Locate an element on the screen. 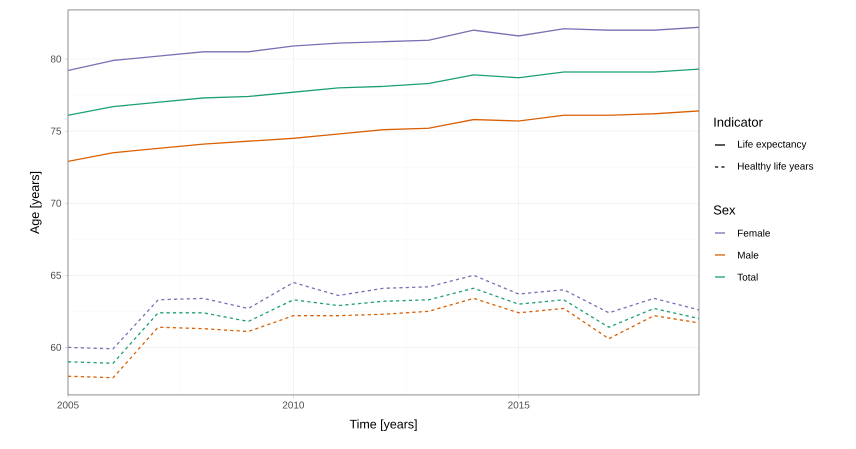 The image size is (856, 449). y-axis-title: Age [years] is located at coordinates (36, 203).